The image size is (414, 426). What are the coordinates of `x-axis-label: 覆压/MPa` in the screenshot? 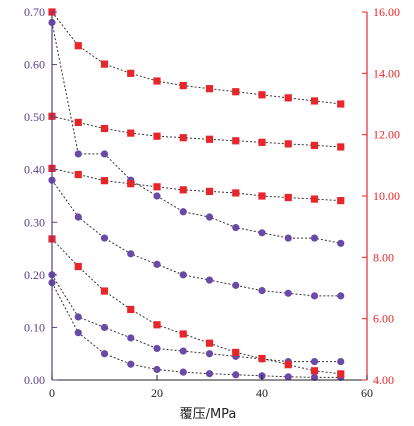 It's located at (208, 414).